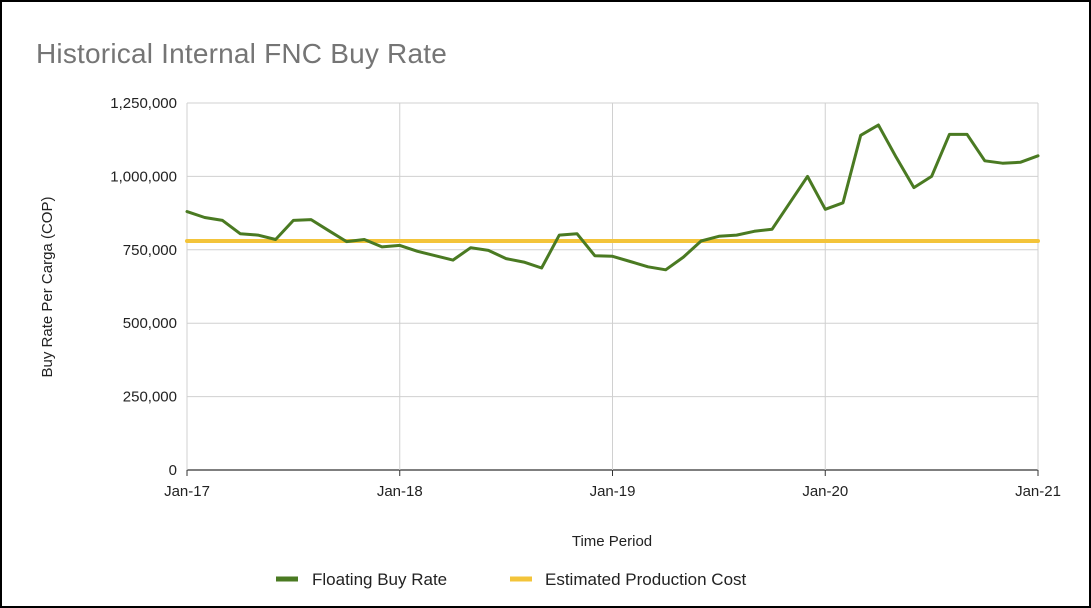 This screenshot has width=1091, height=608. I want to click on y-axis-label: Buy Rate Per Carga (COP), so click(47, 287).